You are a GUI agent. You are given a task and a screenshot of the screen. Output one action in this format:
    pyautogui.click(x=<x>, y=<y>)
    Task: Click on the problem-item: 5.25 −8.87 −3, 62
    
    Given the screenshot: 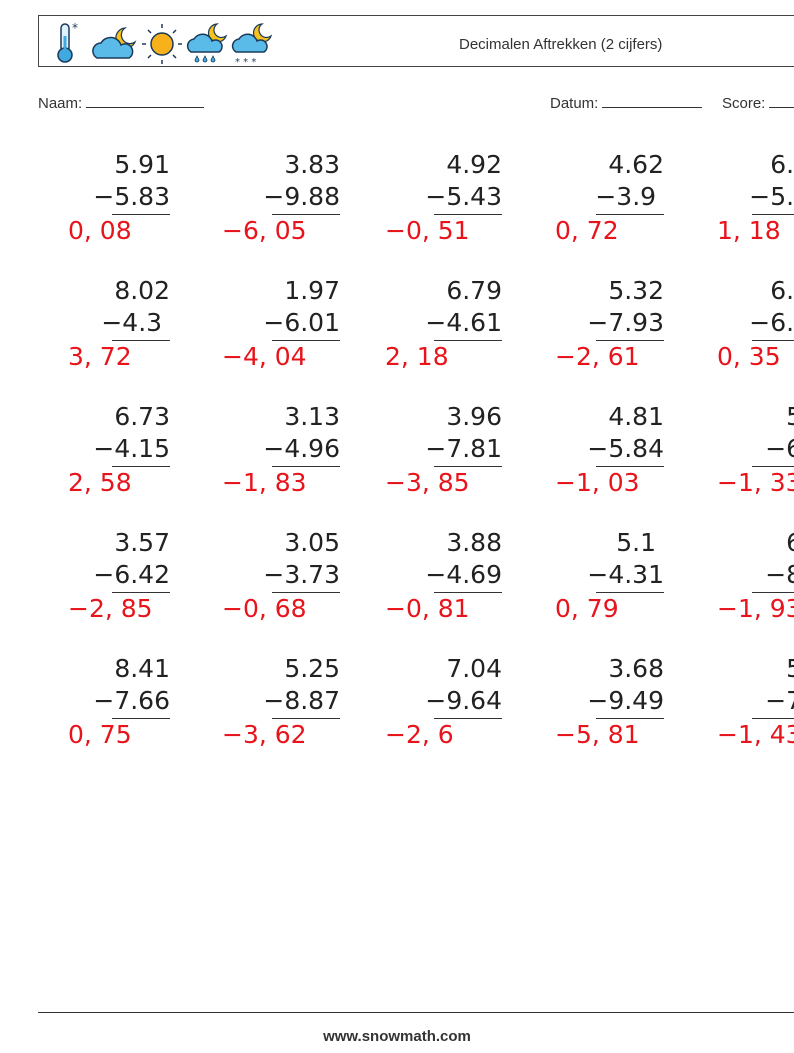 What is the action you would take?
    pyautogui.click(x=265, y=711)
    